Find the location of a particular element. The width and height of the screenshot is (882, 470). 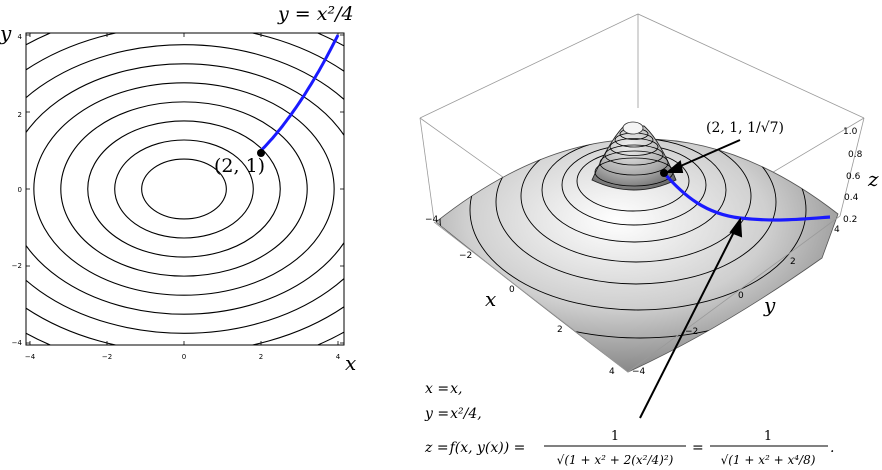

parabola-curve is located at coordinates (299, 93).